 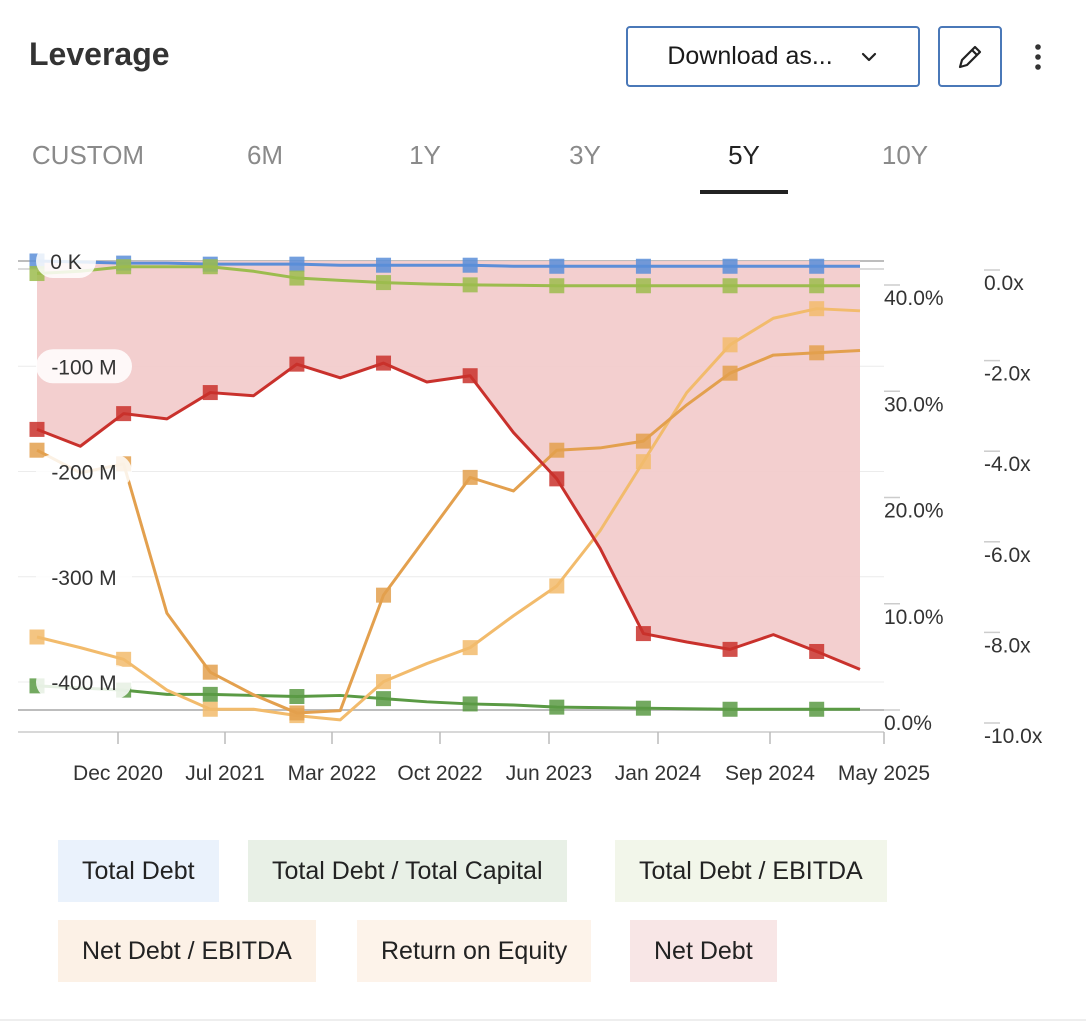 I want to click on y-left-tick-label: -300 M, so click(x=83, y=578).